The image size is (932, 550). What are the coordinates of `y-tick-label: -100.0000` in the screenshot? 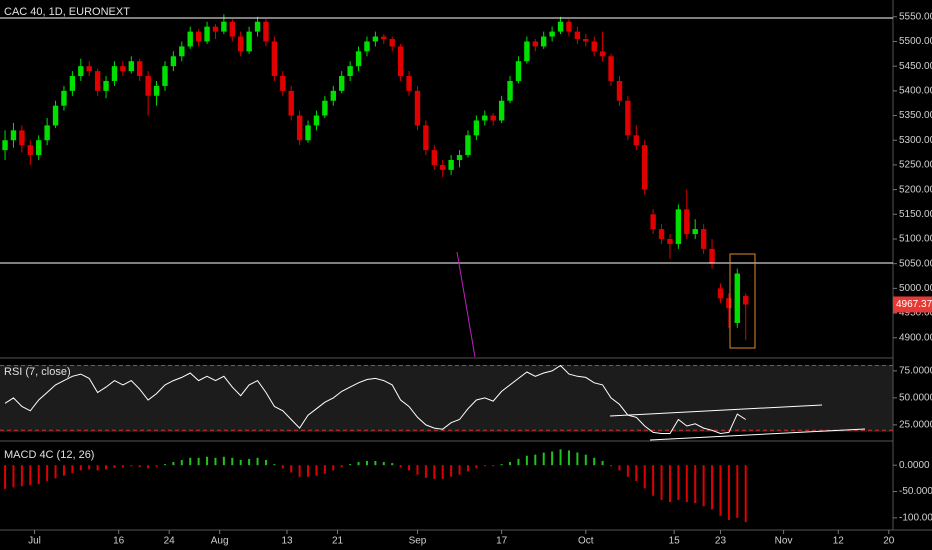 It's located at (915, 518).